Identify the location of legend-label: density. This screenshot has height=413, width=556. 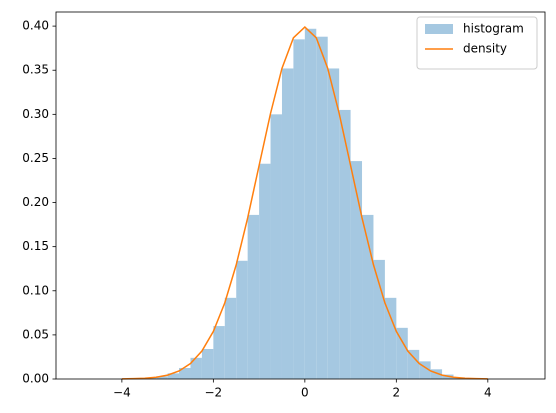
(485, 49).